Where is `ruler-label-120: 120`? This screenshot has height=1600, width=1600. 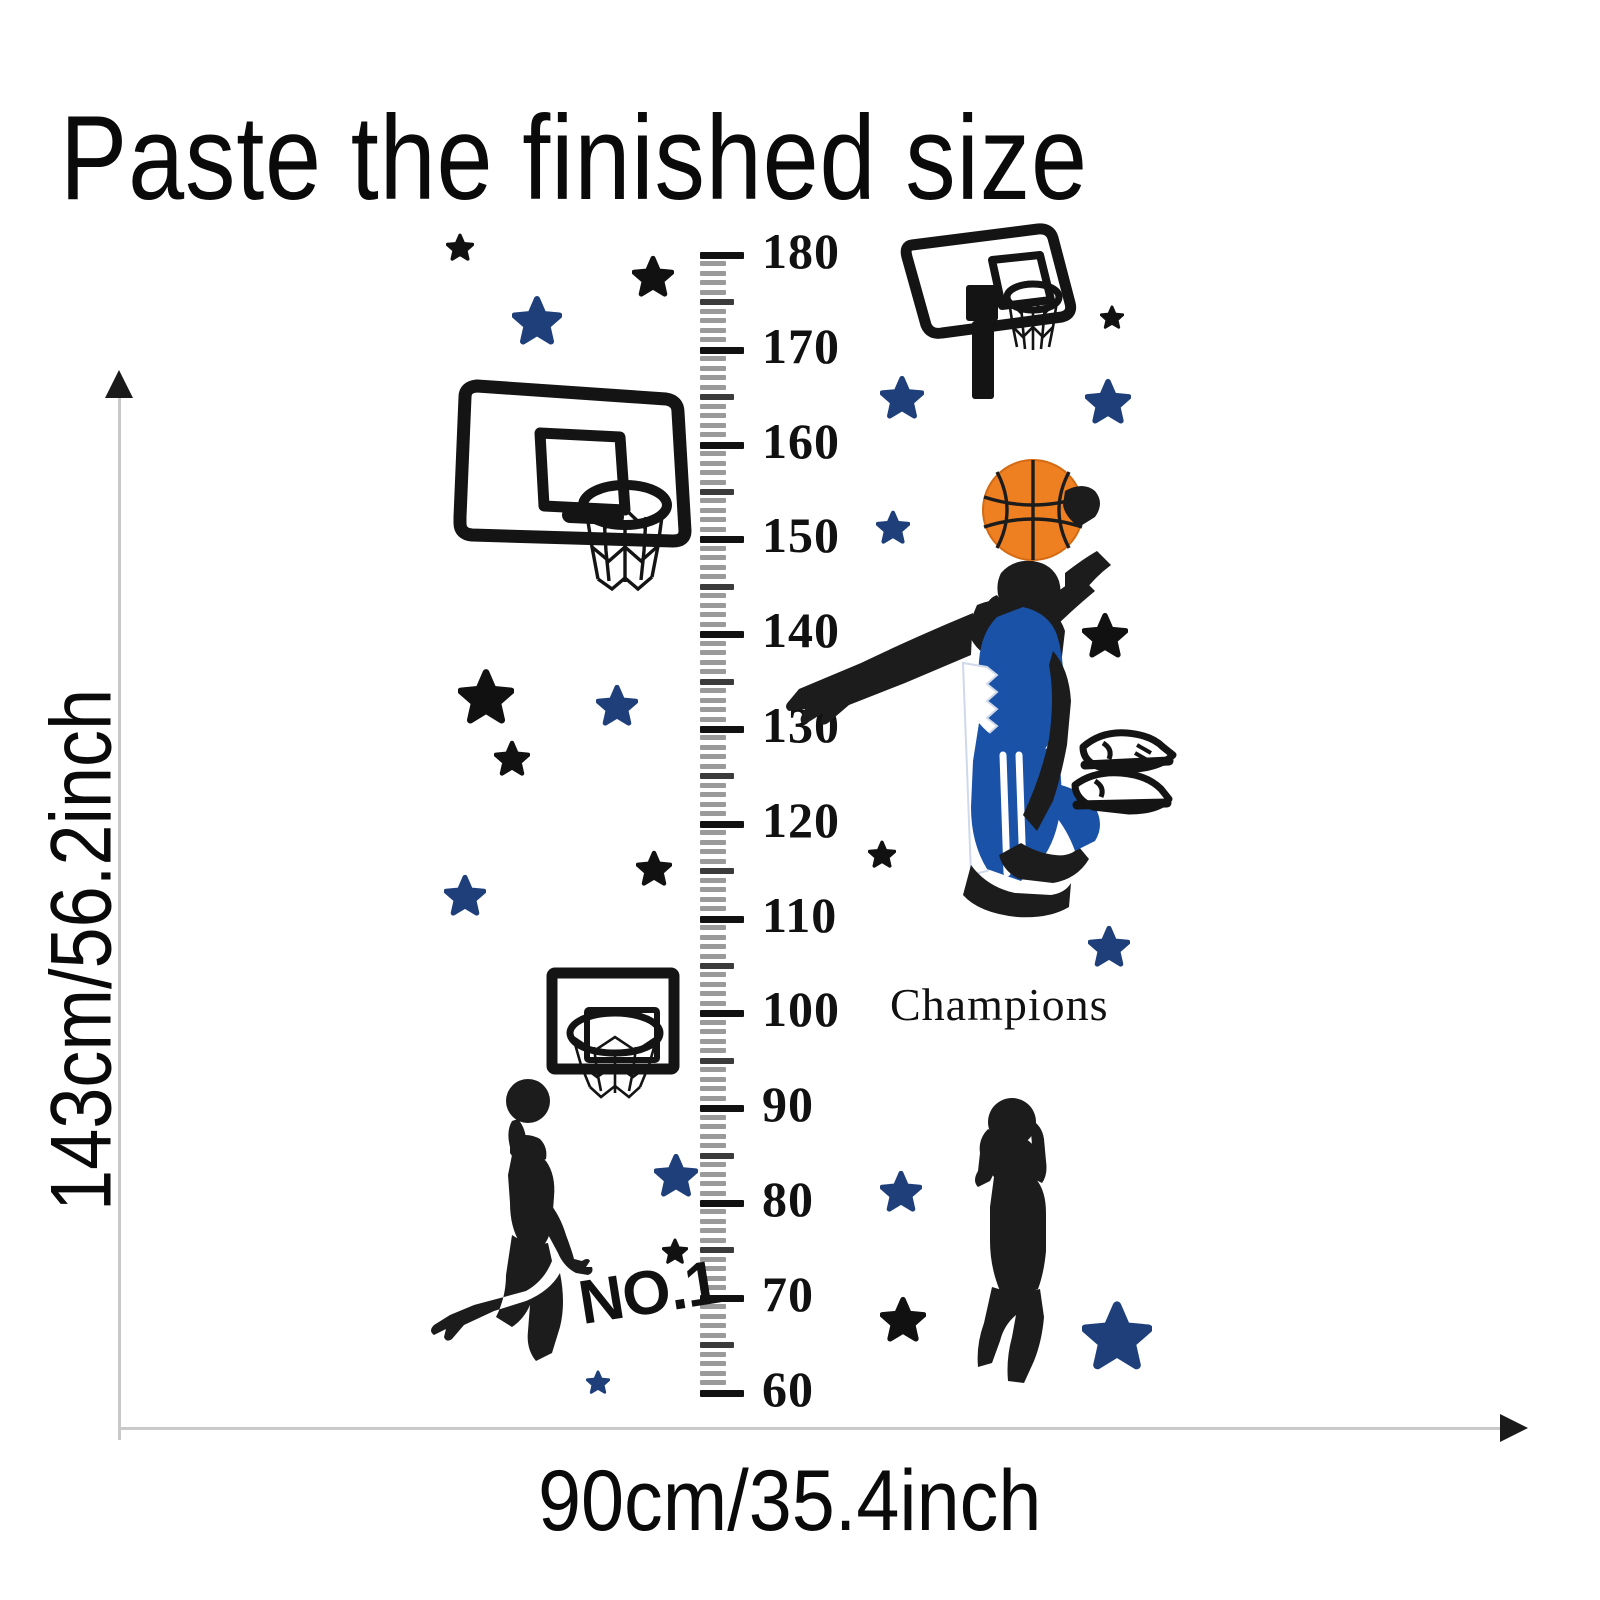 ruler-label-120: 120 is located at coordinates (801, 819).